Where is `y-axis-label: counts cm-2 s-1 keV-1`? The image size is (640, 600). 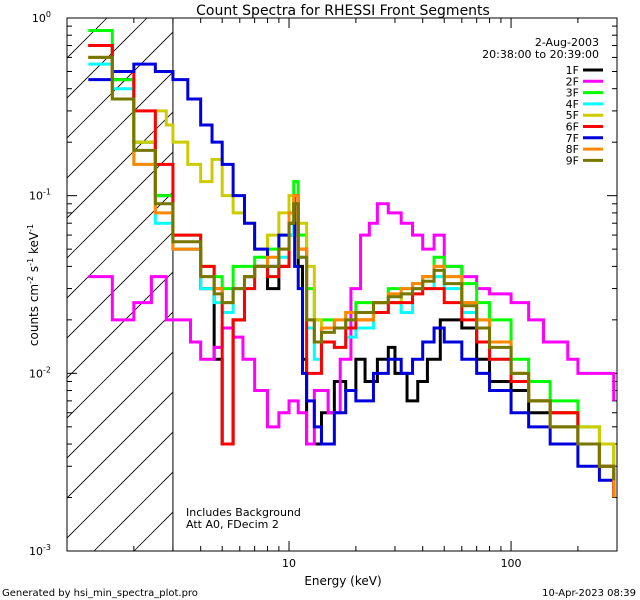
y-axis-label: counts cm-2 s-1 keV-1 is located at coordinates (33, 285).